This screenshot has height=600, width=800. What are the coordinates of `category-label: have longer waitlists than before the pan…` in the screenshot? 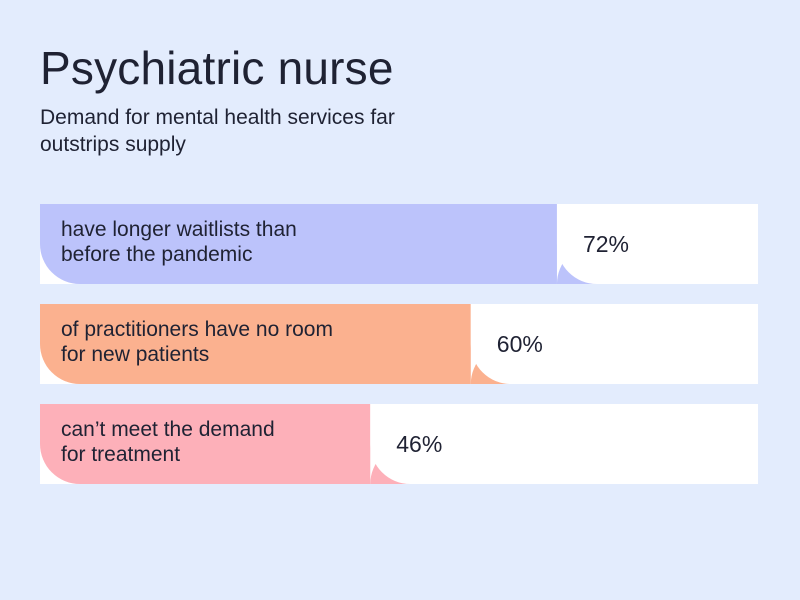 It's located at (179, 242).